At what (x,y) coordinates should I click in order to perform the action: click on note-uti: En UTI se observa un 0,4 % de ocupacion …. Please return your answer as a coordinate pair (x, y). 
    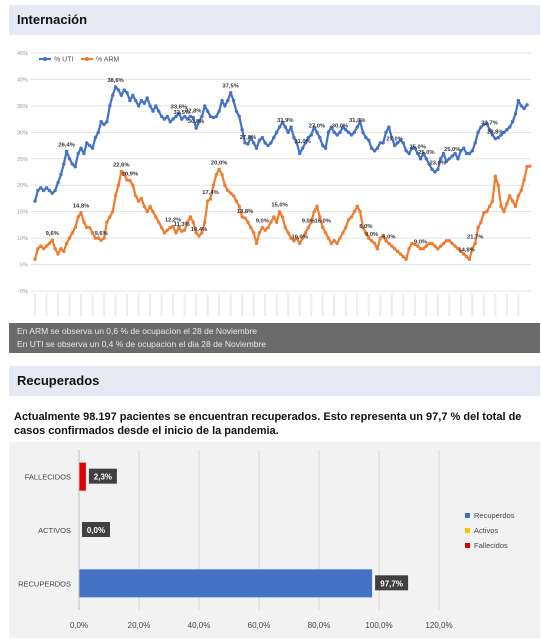
    Looking at the image, I should click on (142, 344).